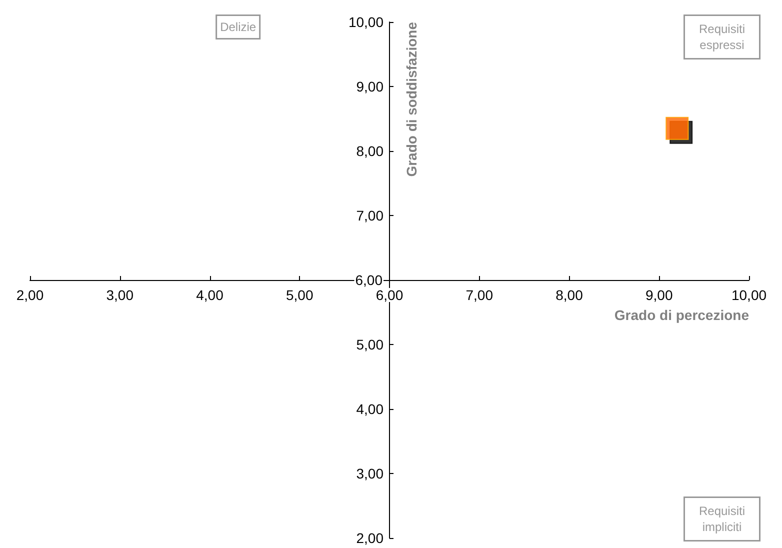 The width and height of the screenshot is (782, 548). Describe the element at coordinates (238, 27) in the screenshot. I see `annotation: Delizie` at that location.